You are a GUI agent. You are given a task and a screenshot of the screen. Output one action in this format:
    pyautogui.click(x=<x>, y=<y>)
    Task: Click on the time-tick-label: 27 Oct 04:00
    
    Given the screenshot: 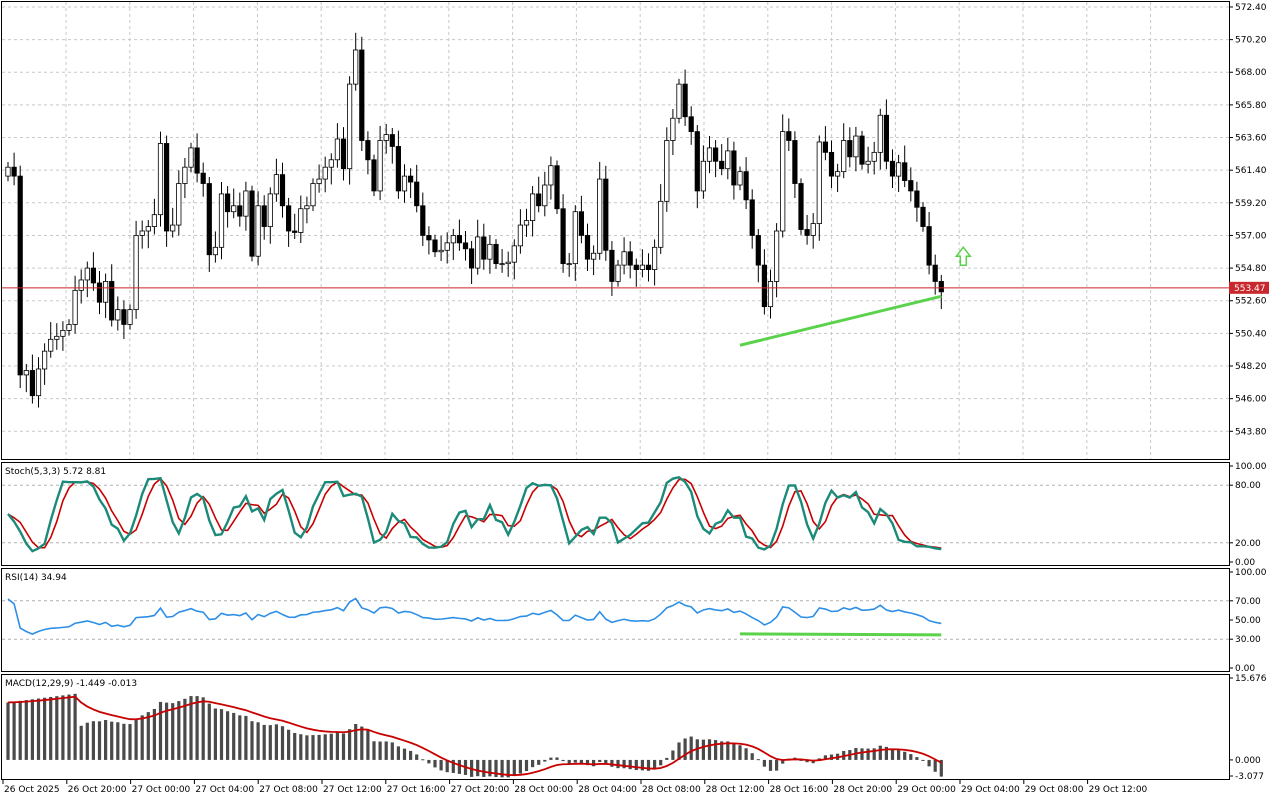 What is the action you would take?
    pyautogui.click(x=224, y=790)
    